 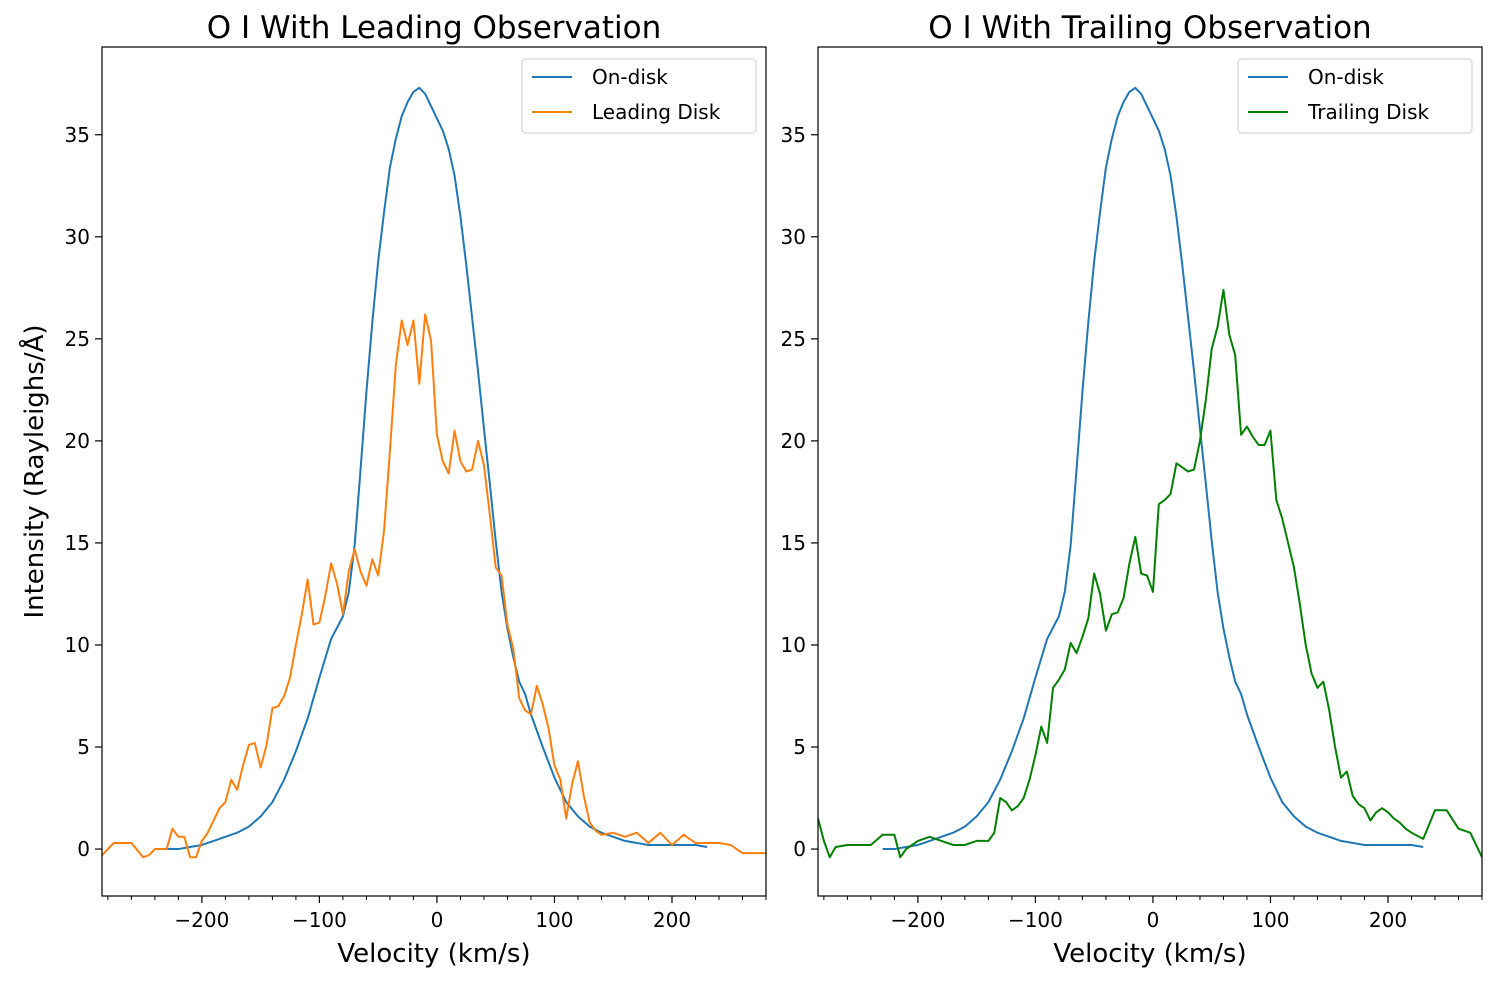 I want to click on chart-title: O I With Leading Observation, so click(x=434, y=28).